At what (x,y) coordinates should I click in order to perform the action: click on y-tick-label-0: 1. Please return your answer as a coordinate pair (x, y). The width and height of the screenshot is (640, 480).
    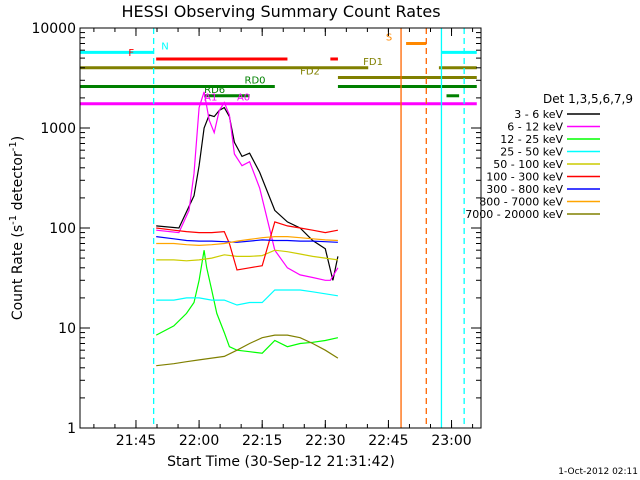
    Looking at the image, I should click on (71, 429).